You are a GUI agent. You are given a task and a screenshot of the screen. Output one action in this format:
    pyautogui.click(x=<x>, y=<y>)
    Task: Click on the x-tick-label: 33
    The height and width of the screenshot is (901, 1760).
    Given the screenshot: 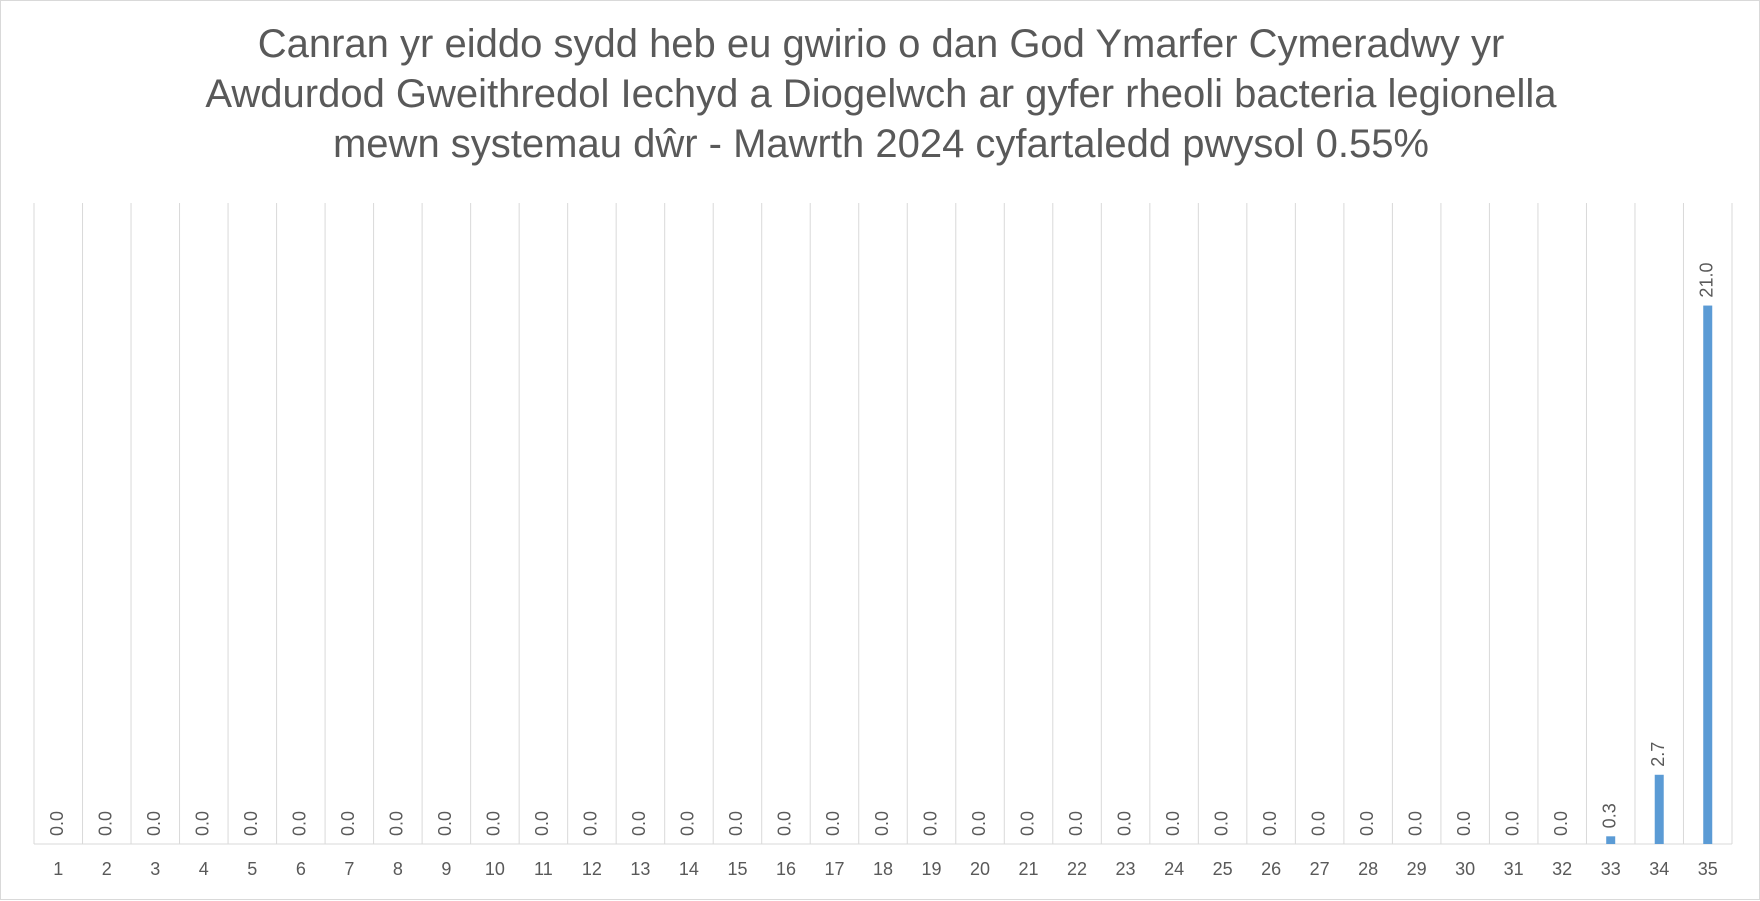 What is the action you would take?
    pyautogui.click(x=1611, y=869)
    